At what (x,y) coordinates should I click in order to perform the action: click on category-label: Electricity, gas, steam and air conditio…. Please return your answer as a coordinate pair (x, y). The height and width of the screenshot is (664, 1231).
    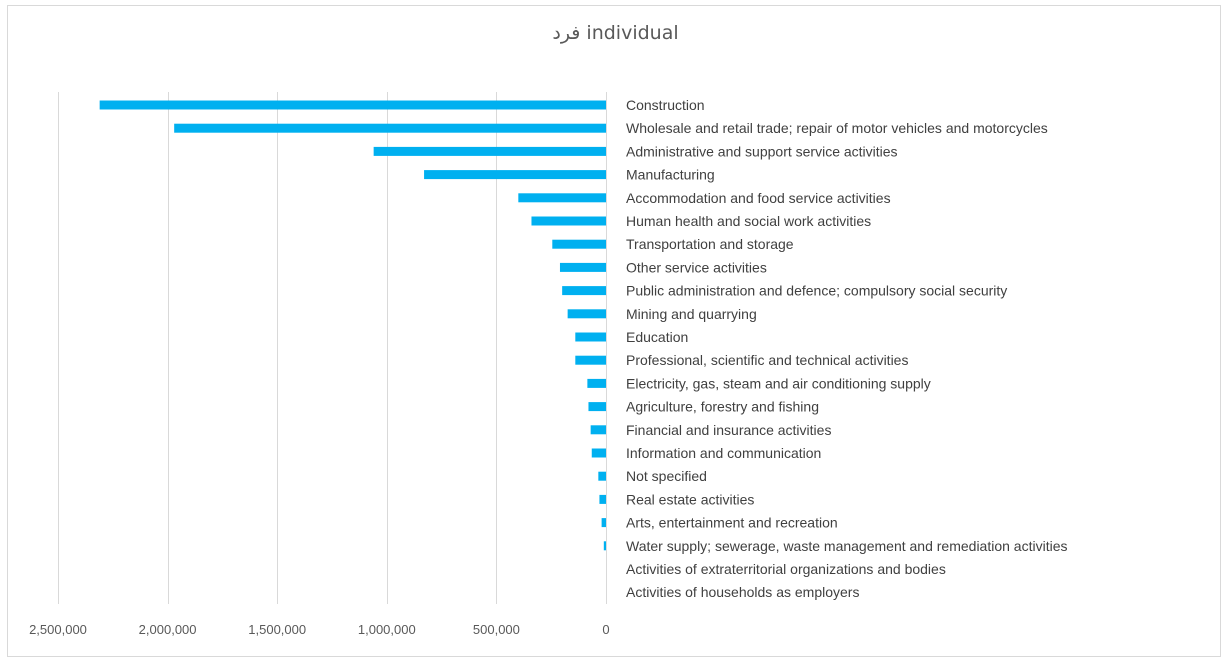
    Looking at the image, I should click on (778, 383).